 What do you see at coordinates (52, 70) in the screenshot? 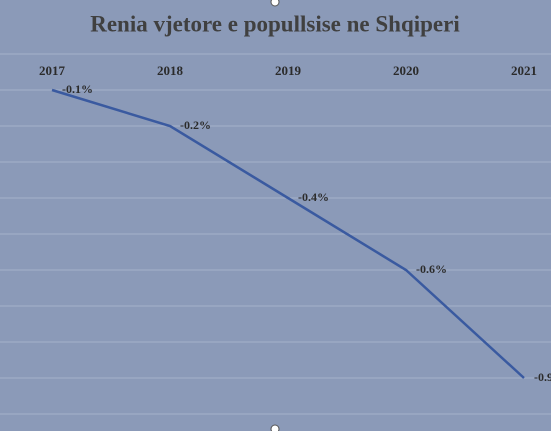
I see `x-tick-label: 2017` at bounding box center [52, 70].